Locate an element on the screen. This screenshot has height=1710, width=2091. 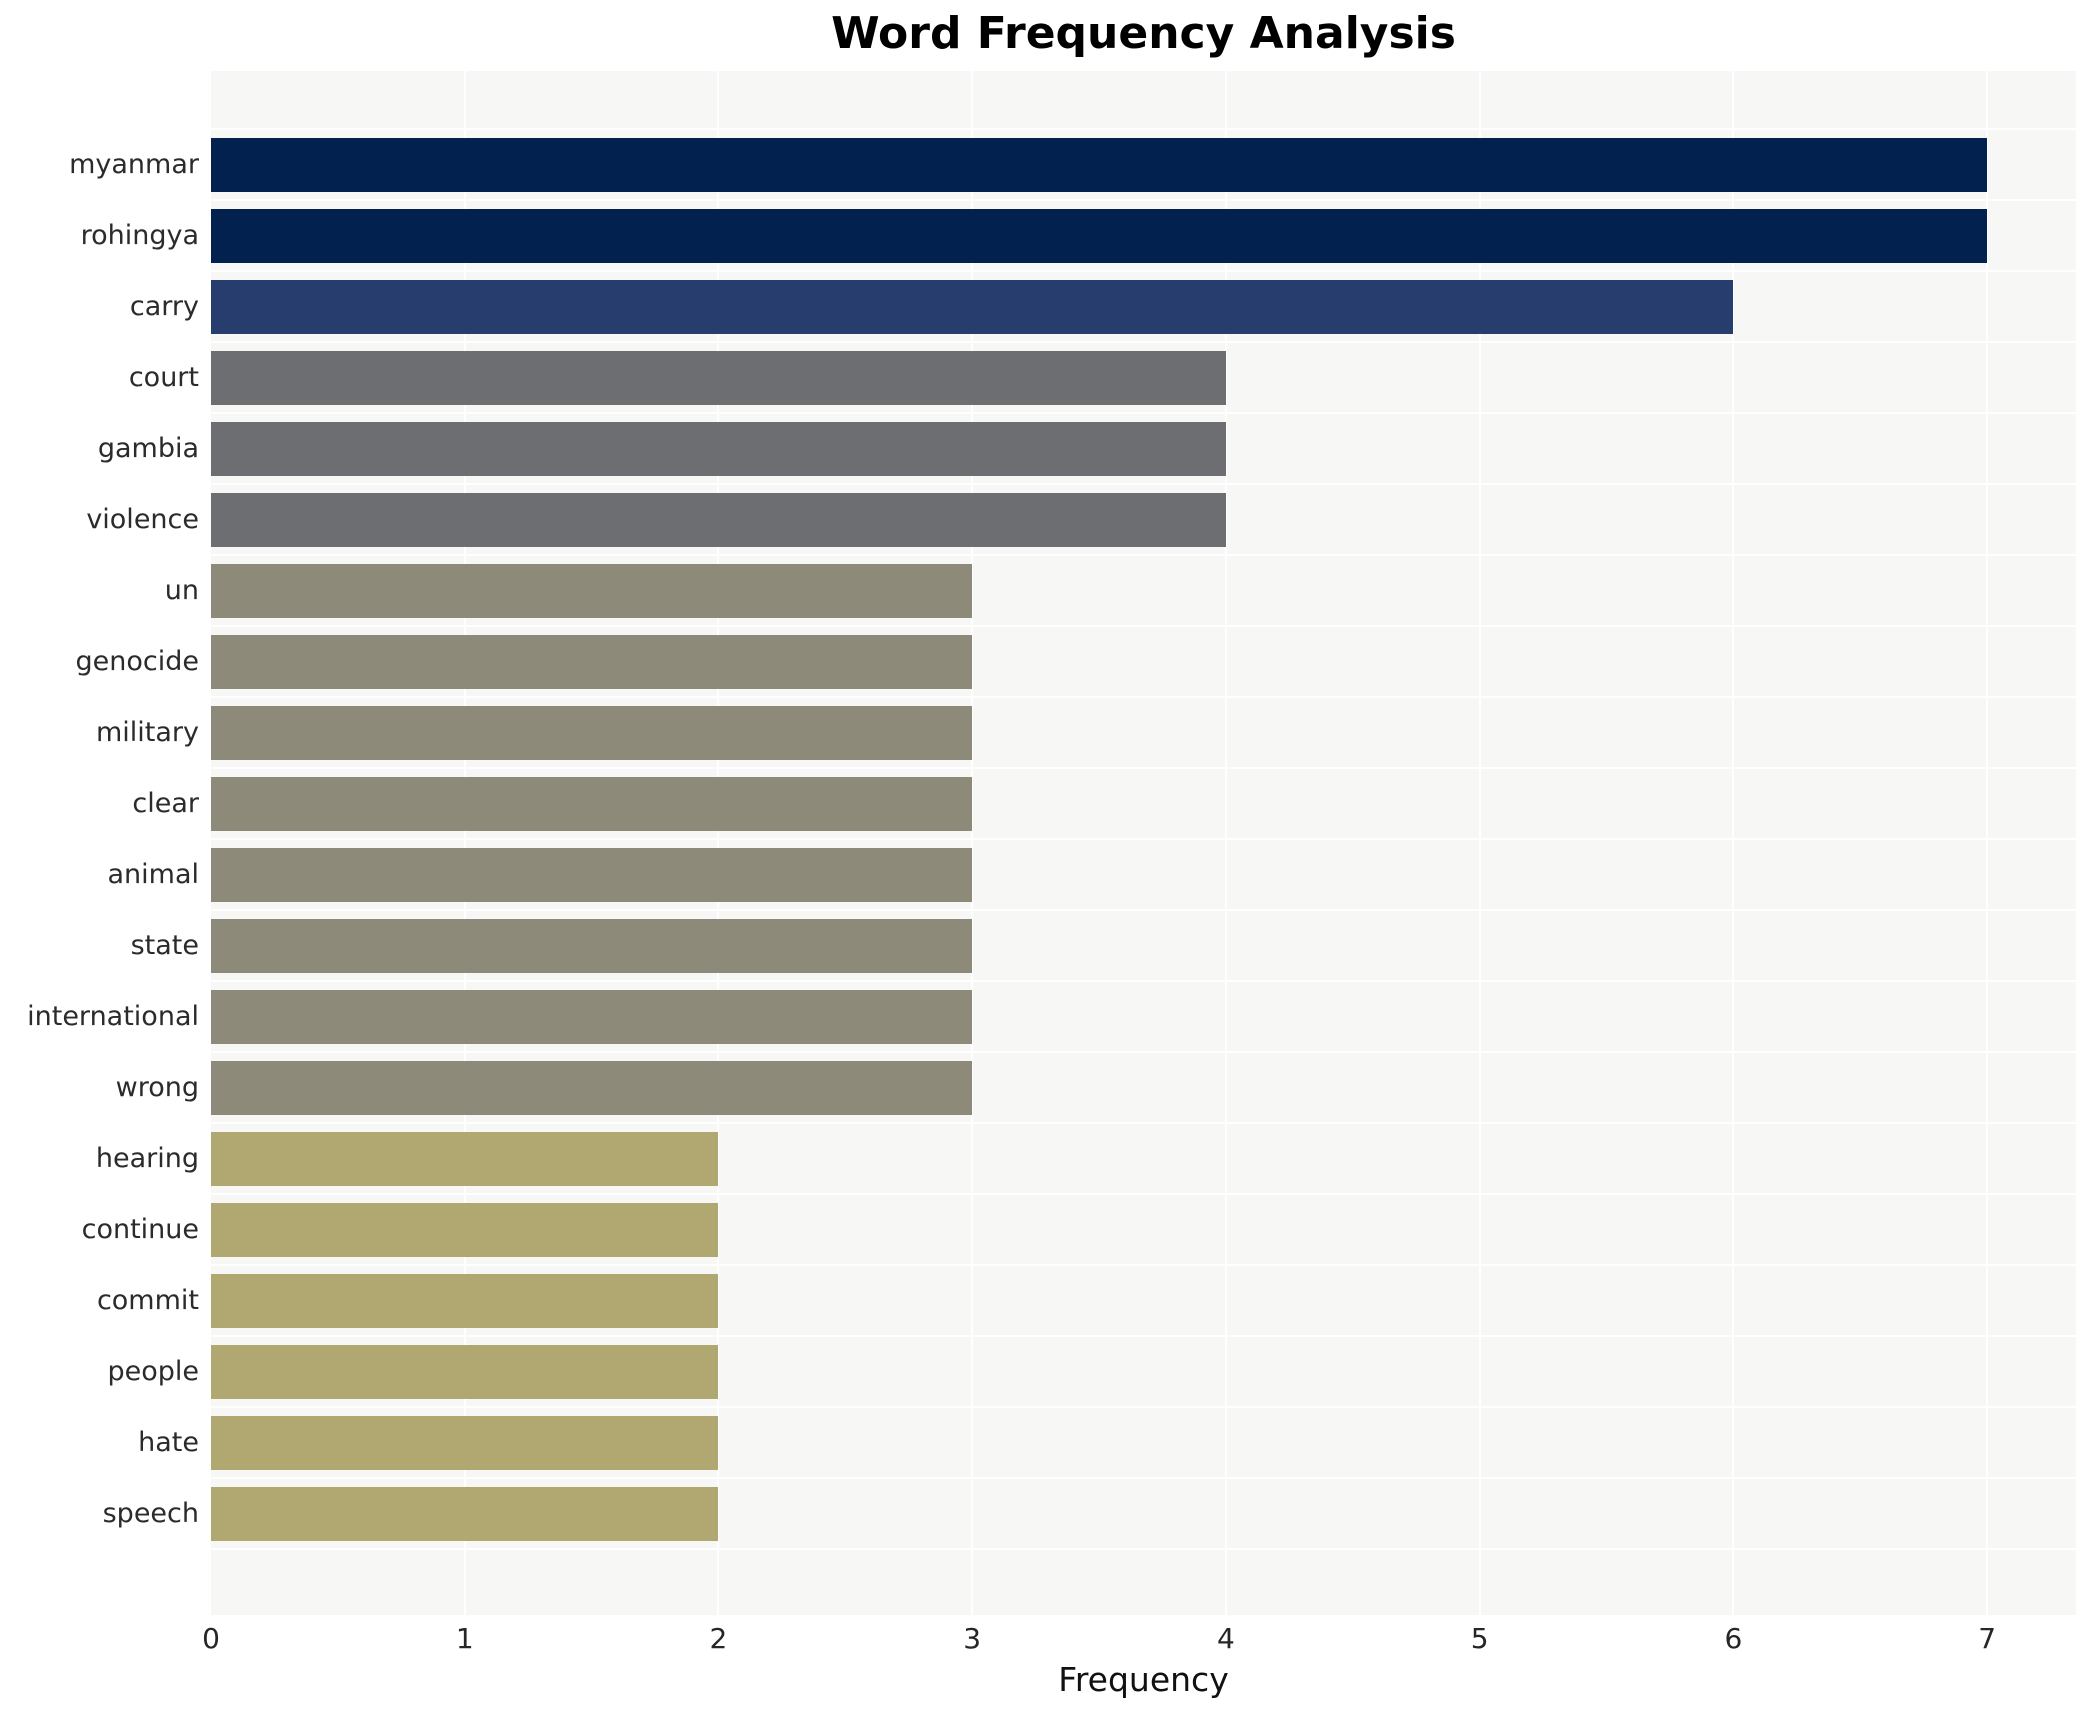
bar-row: carry is located at coordinates (1038, 306).